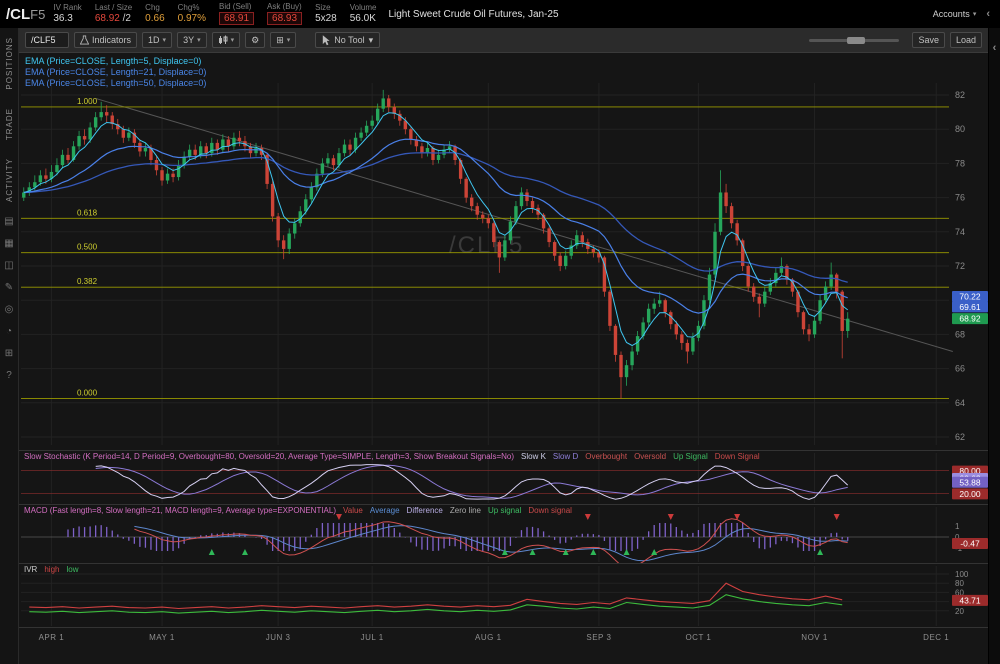 The image size is (1000, 664). What do you see at coordinates (154, 13) in the screenshot?
I see `header-stat-chg: Chg 0.66` at bounding box center [154, 13].